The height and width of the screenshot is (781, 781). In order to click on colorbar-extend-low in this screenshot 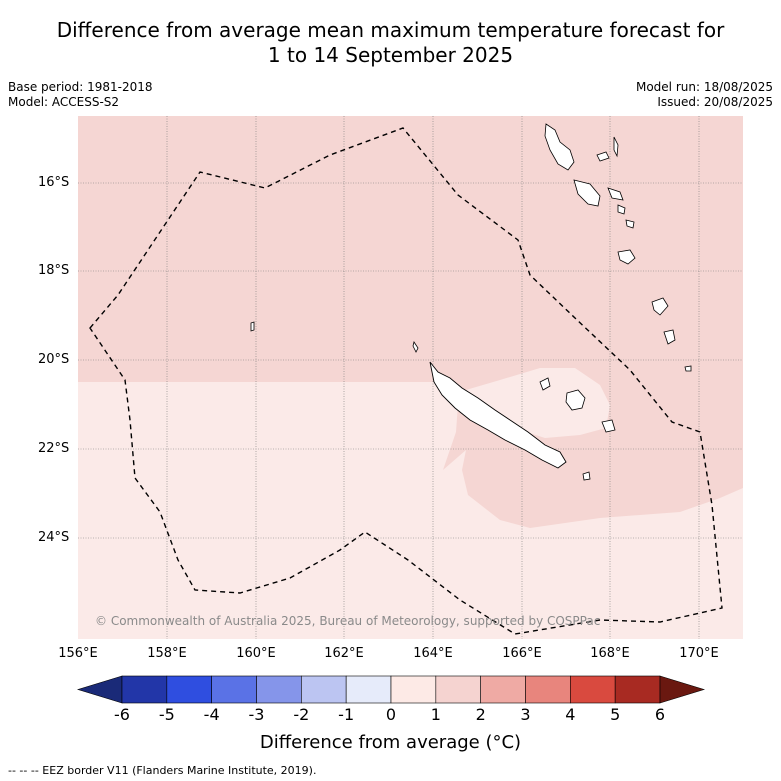, I will do `click(99, 689)`.